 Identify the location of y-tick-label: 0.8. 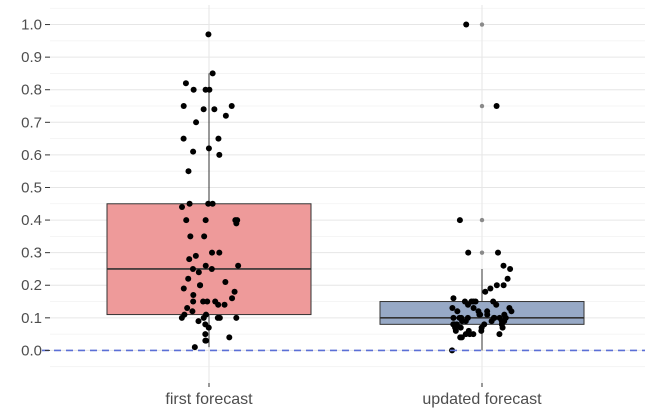
(31, 90).